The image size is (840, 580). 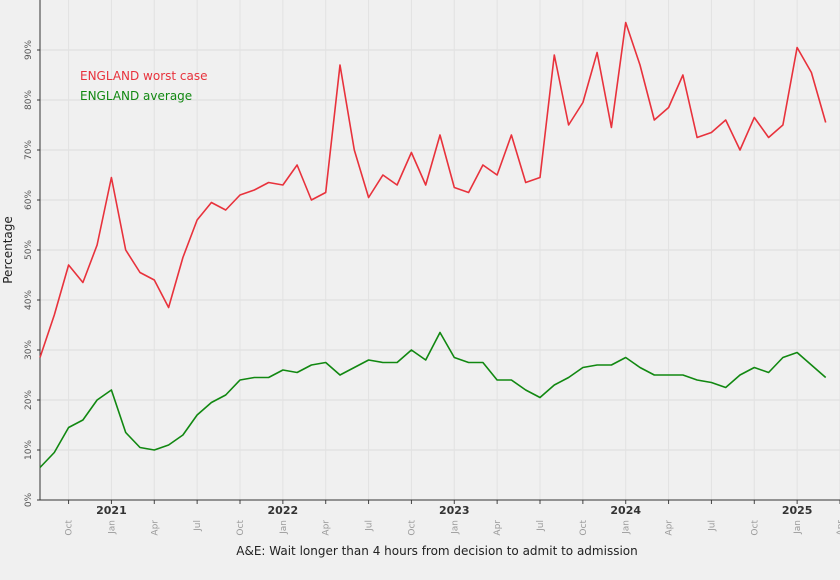 What do you see at coordinates (797, 510) in the screenshot?
I see `x-tick-year-label: 2025` at bounding box center [797, 510].